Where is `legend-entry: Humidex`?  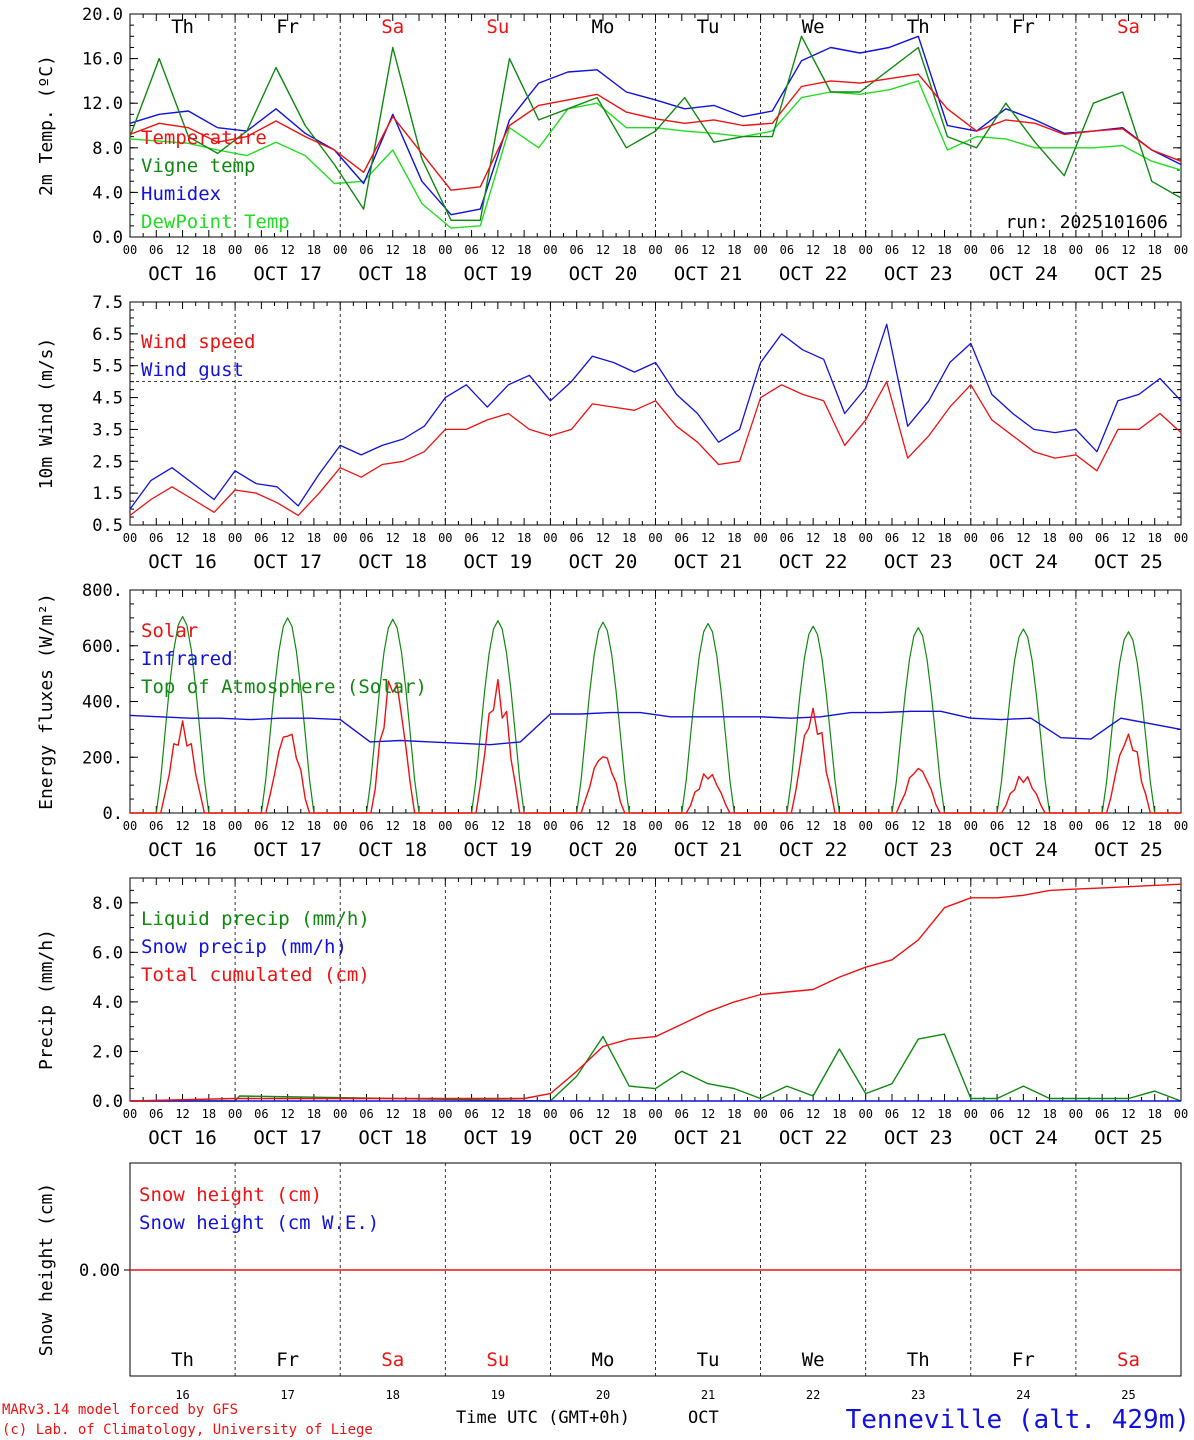
legend-entry: Humidex is located at coordinates (181, 194).